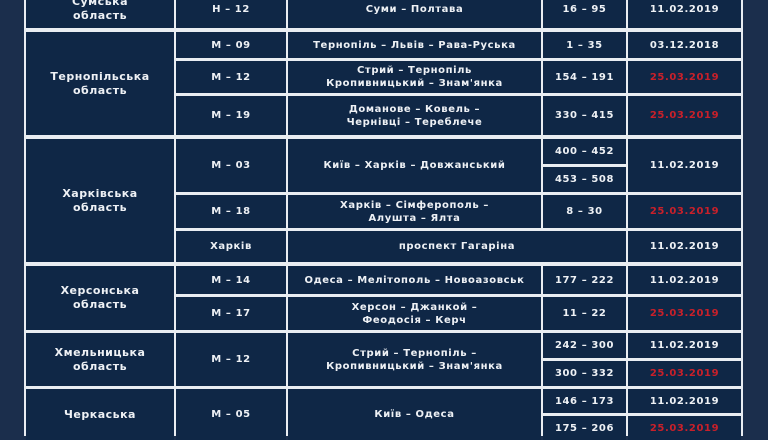 The image size is (768, 440). Describe the element at coordinates (584, 115) in the screenshot. I see `km-cell: 330 – 415` at that location.